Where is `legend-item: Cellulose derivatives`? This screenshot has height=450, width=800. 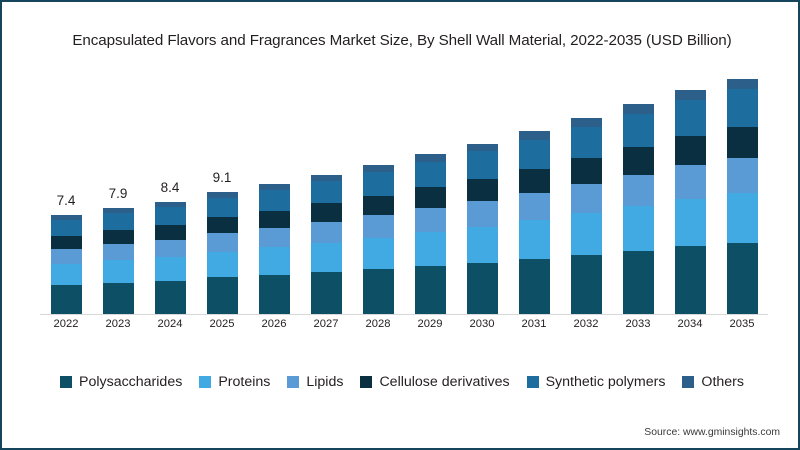
legend-item: Cellulose derivatives is located at coordinates (435, 382).